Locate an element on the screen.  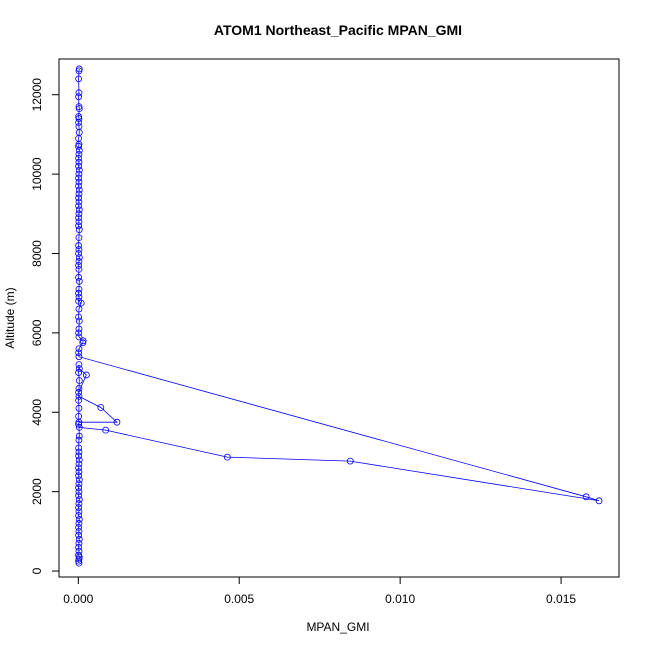
y-axis-label: Altitude (m) is located at coordinates (10, 317).